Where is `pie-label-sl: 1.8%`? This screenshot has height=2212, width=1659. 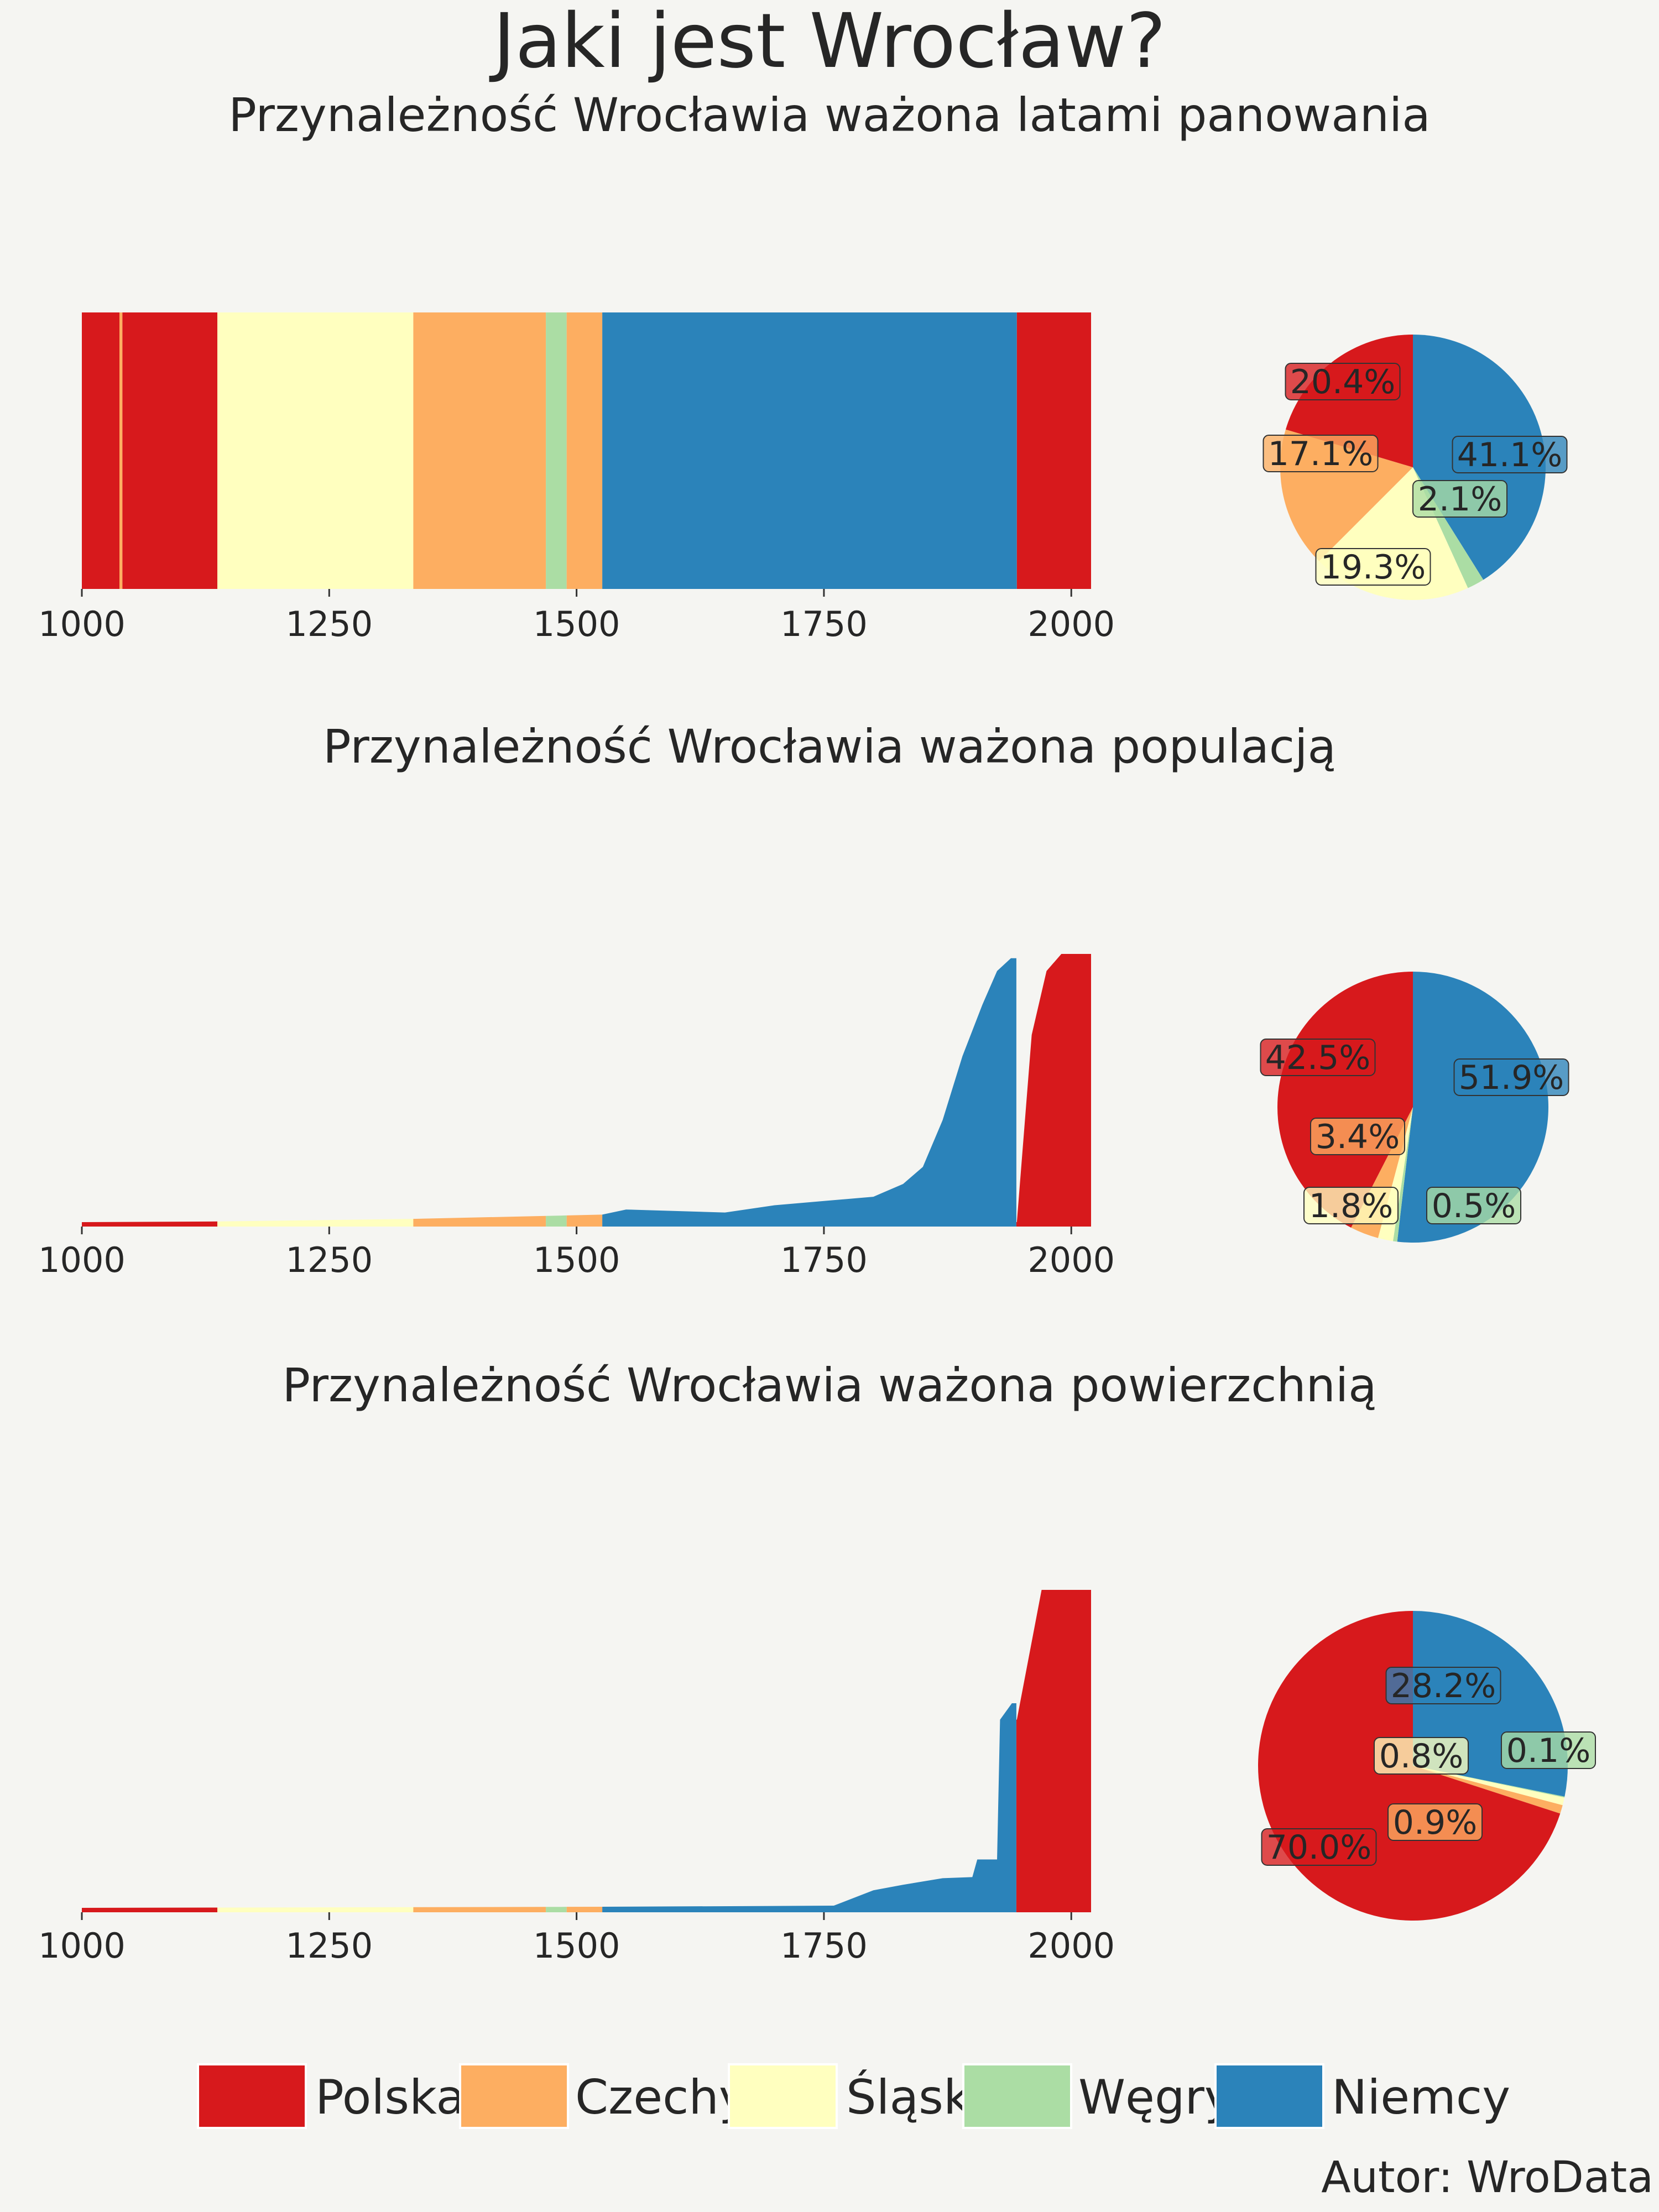
pie-label-sl: 1.8% is located at coordinates (1351, 1206).